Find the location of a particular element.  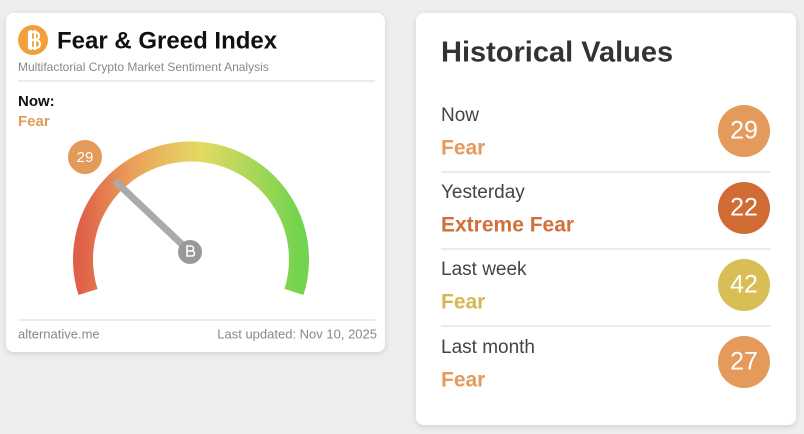

gauge-hub is located at coordinates (190, 252).